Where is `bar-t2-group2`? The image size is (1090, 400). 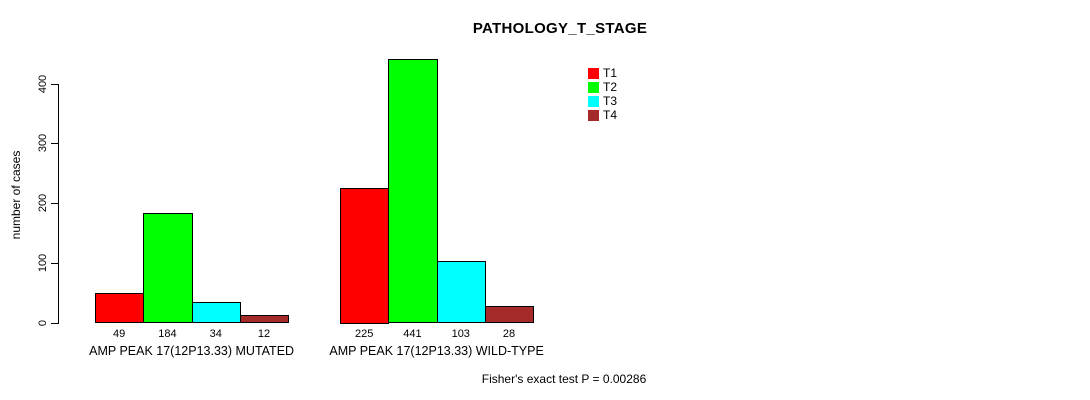 bar-t2-group2 is located at coordinates (413, 191).